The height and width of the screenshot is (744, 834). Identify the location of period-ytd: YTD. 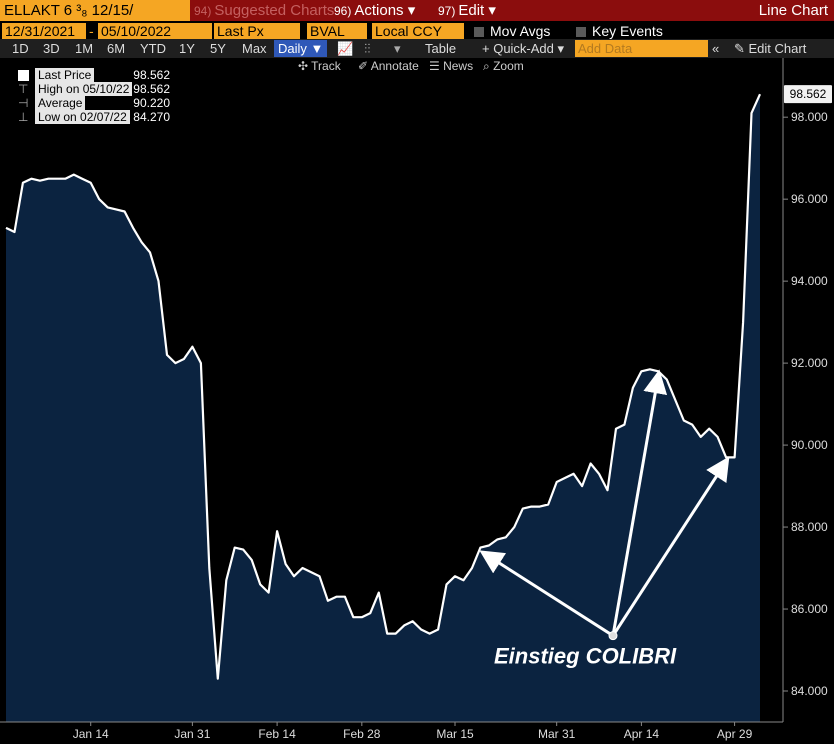
(153, 48).